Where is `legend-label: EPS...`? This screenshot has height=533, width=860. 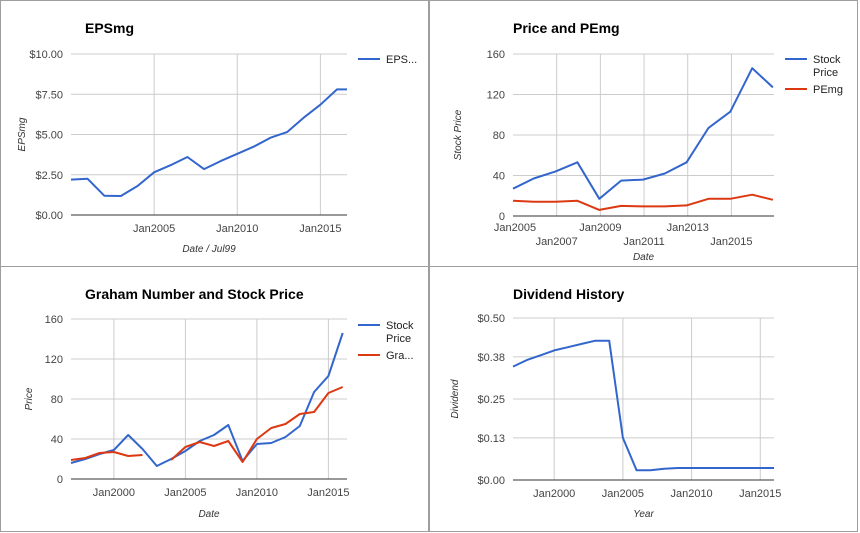
legend-label: EPS... is located at coordinates (401, 60).